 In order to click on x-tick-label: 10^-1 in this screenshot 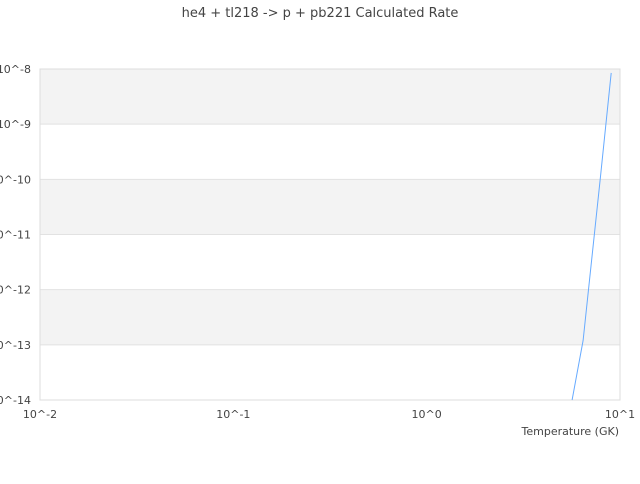, I will do `click(233, 414)`.